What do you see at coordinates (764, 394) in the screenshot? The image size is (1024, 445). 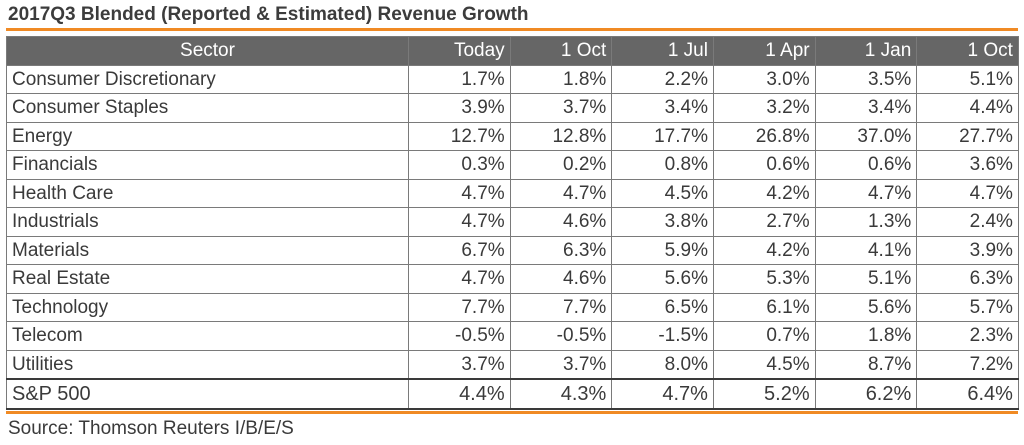 I see `growth-value-cell: 5.2%` at bounding box center [764, 394].